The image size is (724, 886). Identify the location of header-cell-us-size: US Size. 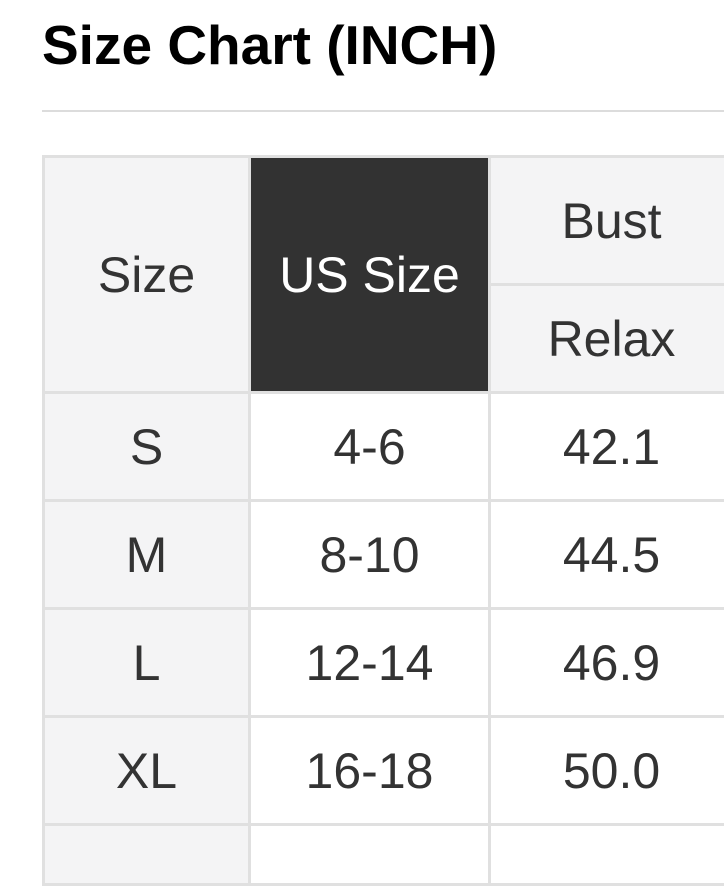
(370, 275).